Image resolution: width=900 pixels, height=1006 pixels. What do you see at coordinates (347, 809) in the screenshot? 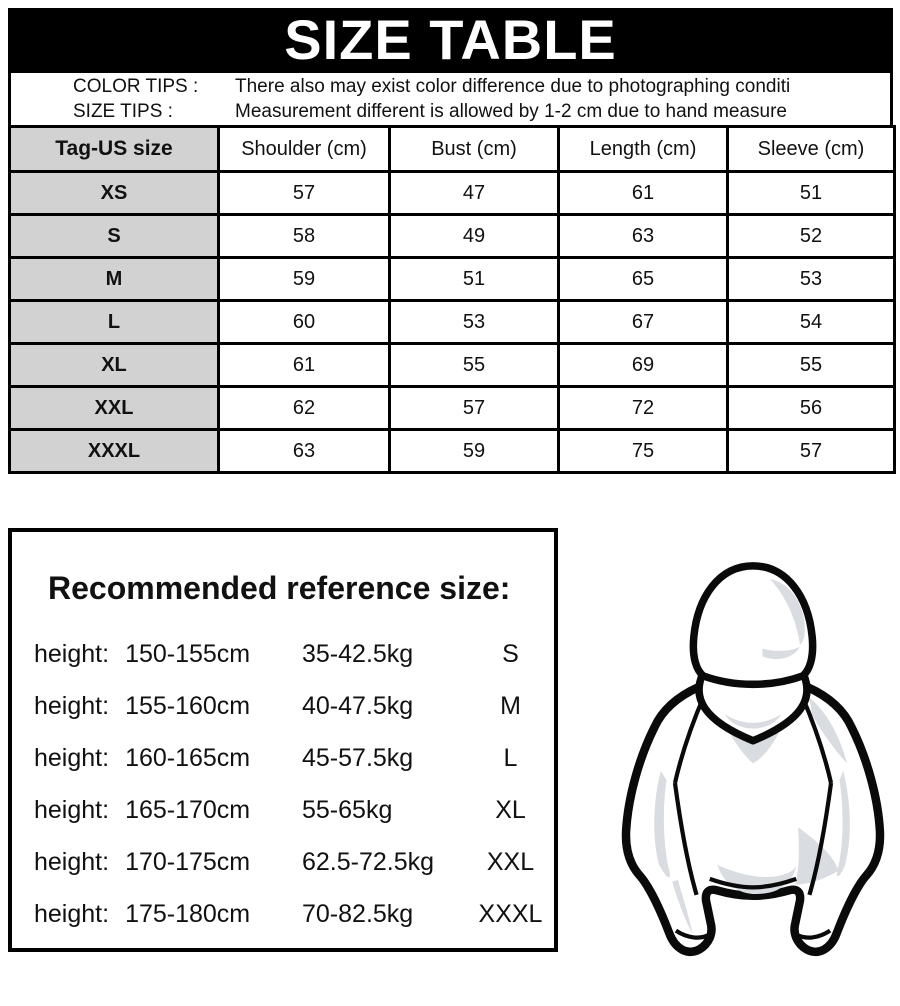
I see `weight-range: 55-65kg` at bounding box center [347, 809].